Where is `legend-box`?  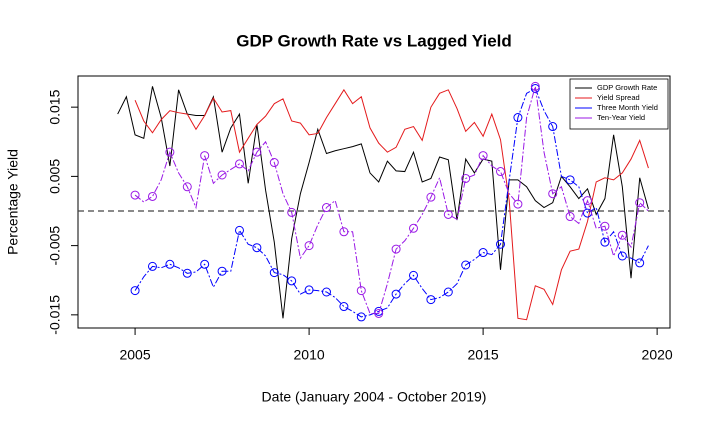 legend-box is located at coordinates (619, 104).